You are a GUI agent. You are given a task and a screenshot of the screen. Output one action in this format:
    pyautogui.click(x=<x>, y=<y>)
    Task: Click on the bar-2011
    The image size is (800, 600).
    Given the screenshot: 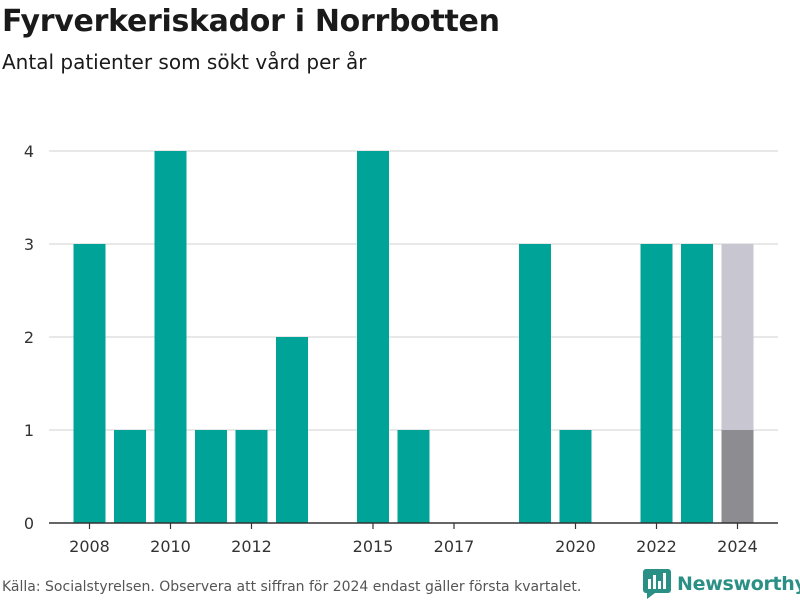 What is the action you would take?
    pyautogui.click(x=211, y=476)
    